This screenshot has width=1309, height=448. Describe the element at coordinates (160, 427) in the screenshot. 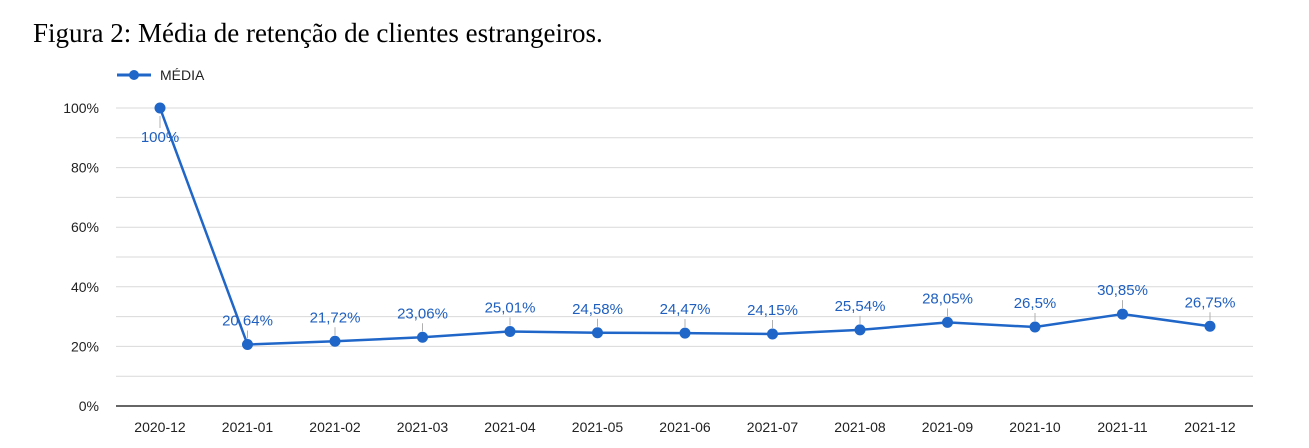

I see `x-tick-label: 2020-12` at that location.